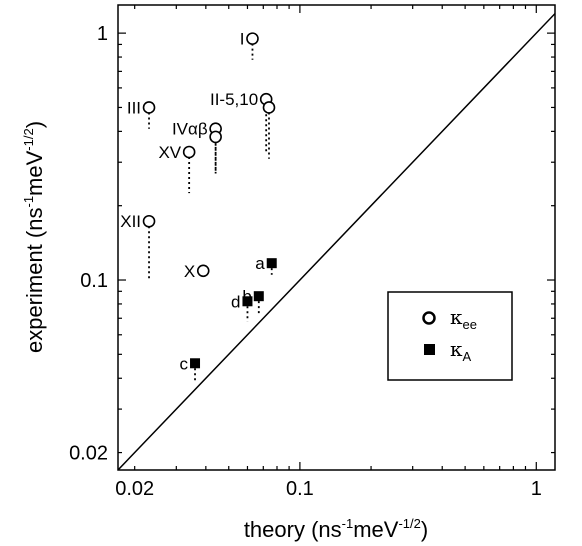 The width and height of the screenshot is (582, 546). I want to click on x-tick-label: 1, so click(536, 489).